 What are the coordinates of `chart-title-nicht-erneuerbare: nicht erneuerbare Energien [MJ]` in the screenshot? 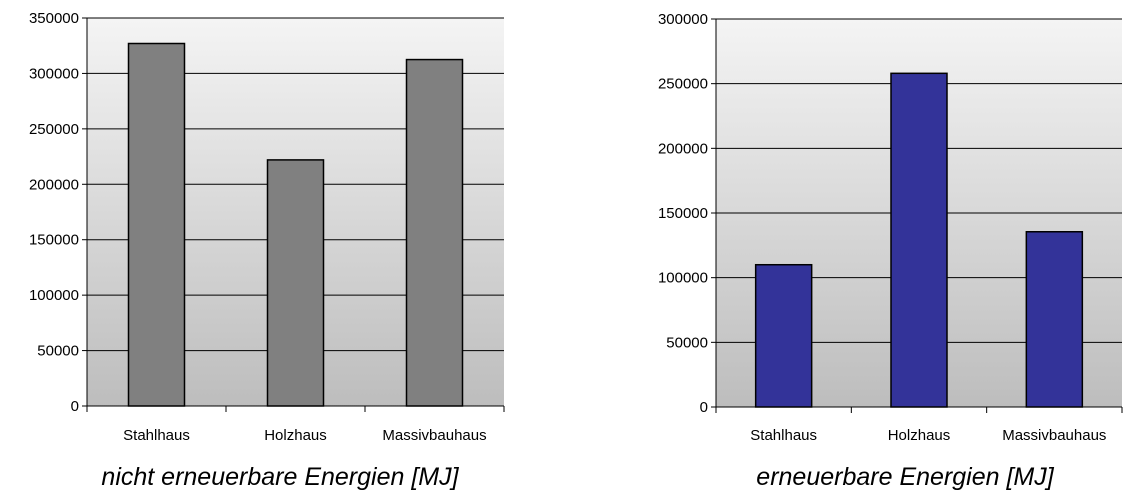 It's located at (280, 477).